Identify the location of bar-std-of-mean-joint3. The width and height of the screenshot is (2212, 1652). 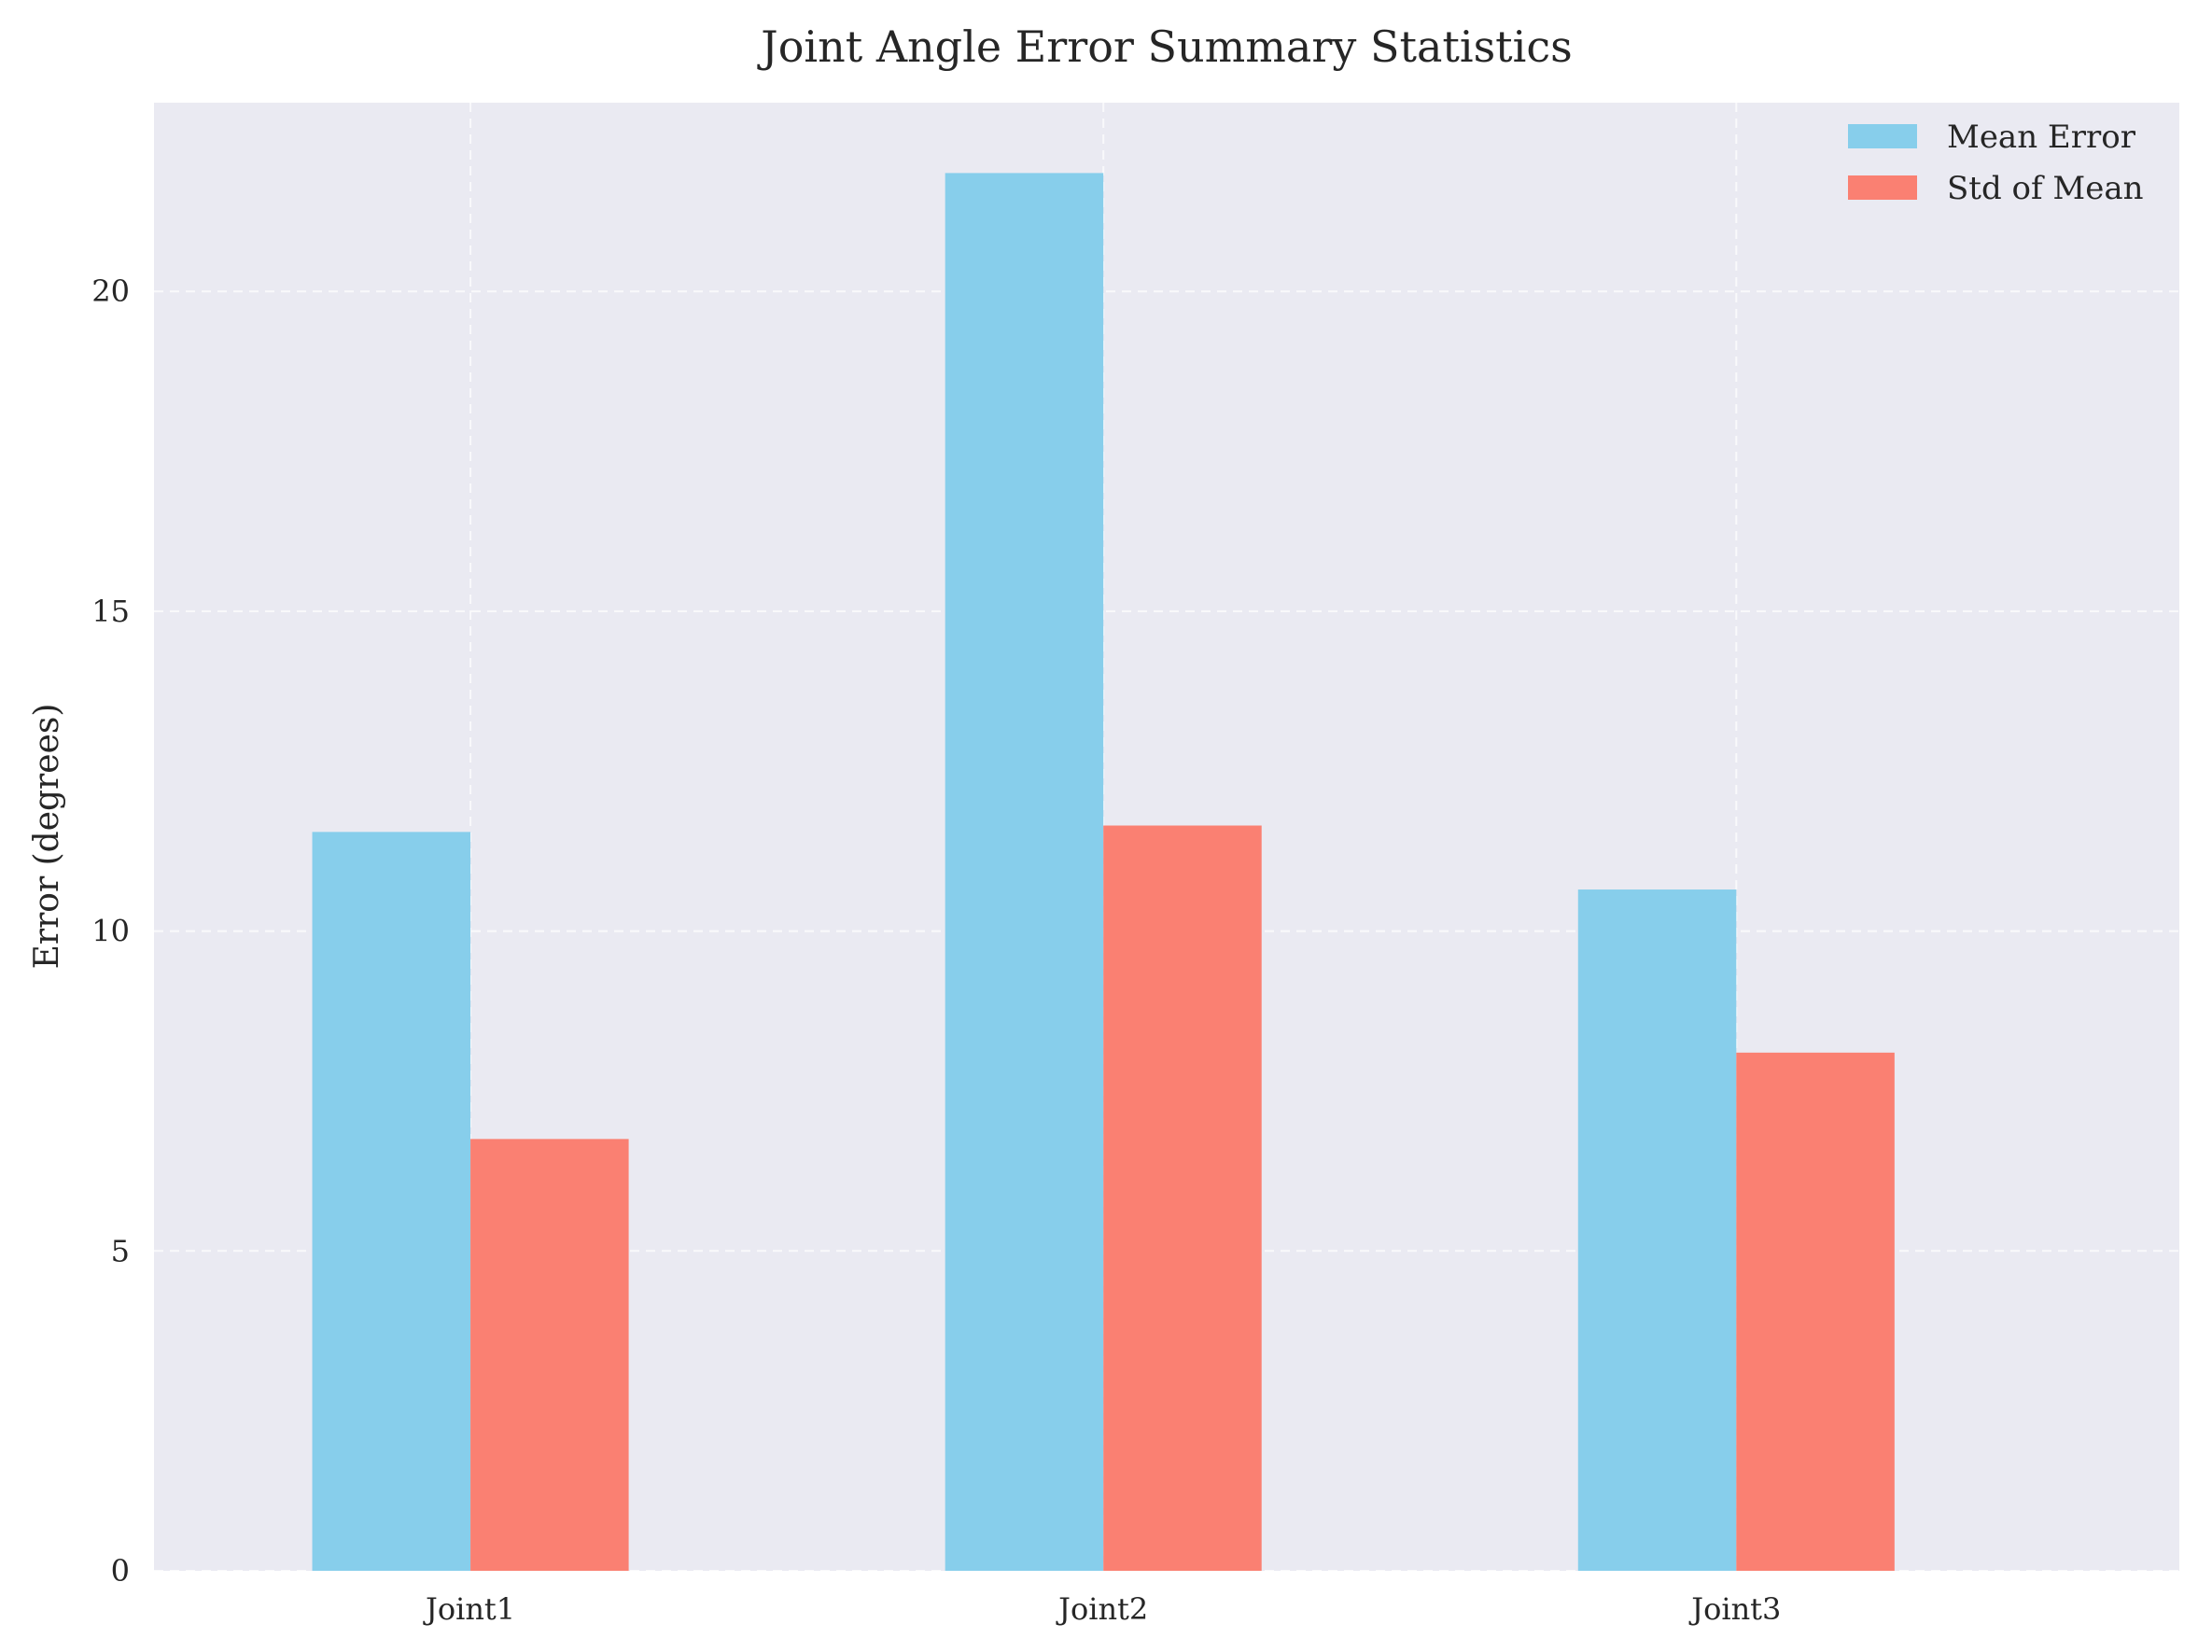
(1815, 1311).